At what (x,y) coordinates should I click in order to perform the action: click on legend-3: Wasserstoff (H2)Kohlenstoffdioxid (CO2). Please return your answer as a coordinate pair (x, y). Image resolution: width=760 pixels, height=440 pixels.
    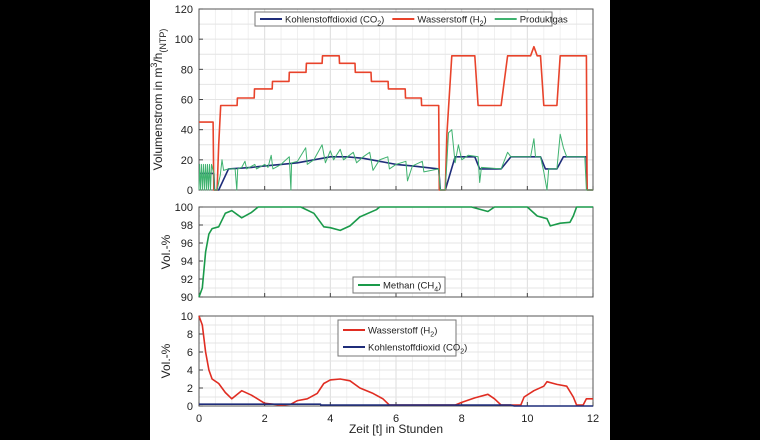
    Looking at the image, I should click on (402, 338).